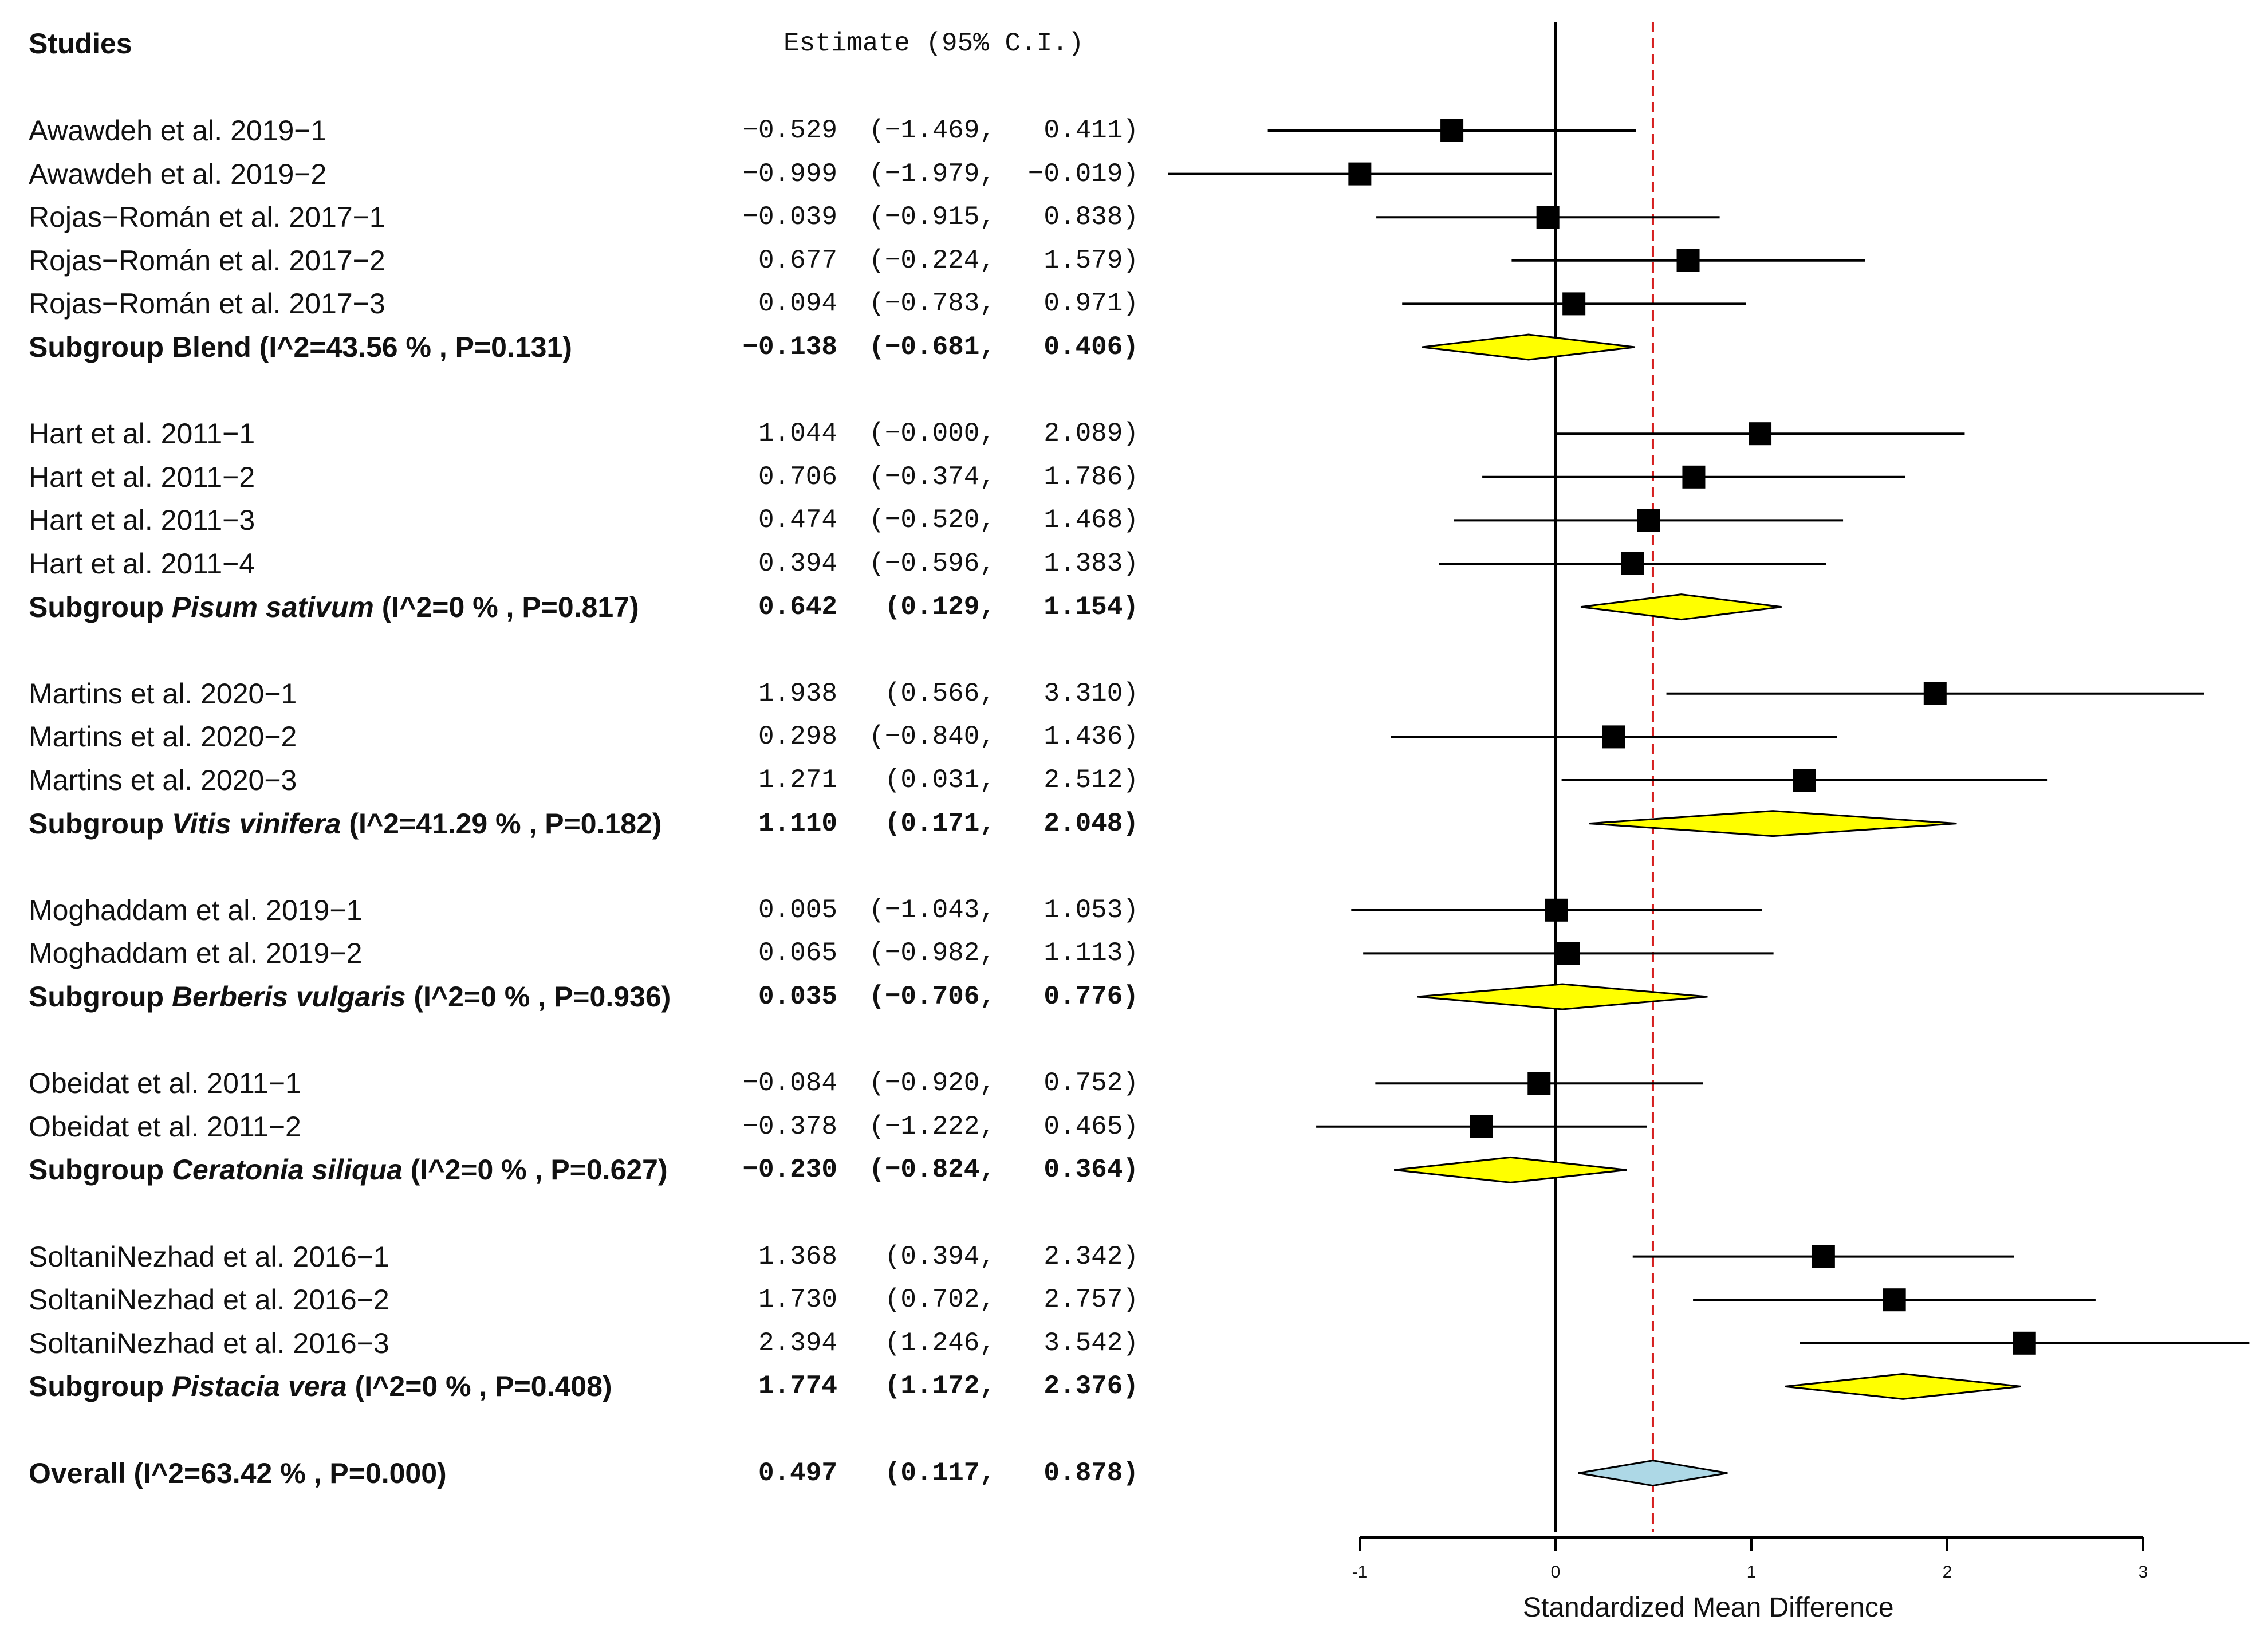 Image resolution: width=2268 pixels, height=1636 pixels. I want to click on estimate-value: −0.230, so click(790, 1170).